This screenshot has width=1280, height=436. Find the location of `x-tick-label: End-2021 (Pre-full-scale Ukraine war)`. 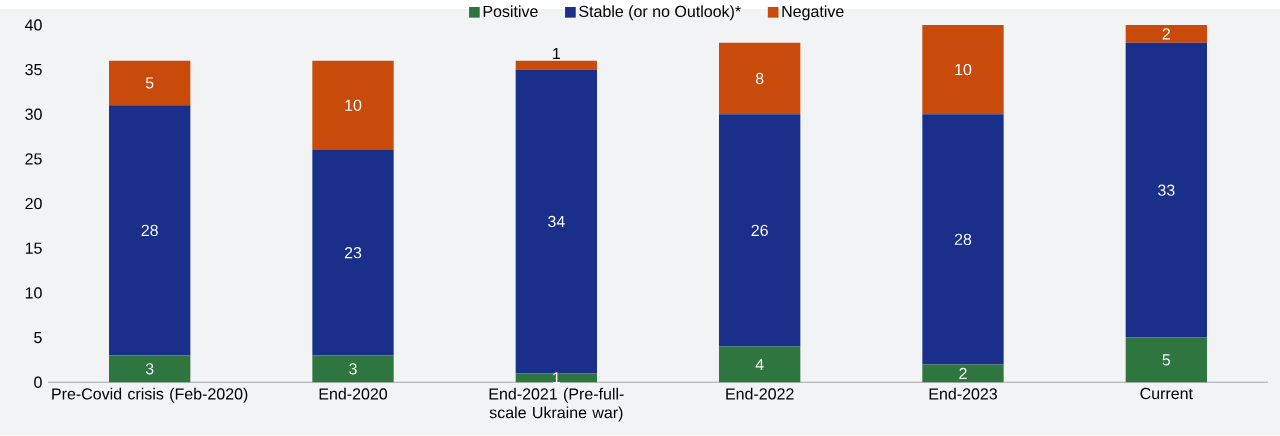

x-tick-label: End-2021 (Pre-full-scale Ukraine war) is located at coordinates (556, 405).